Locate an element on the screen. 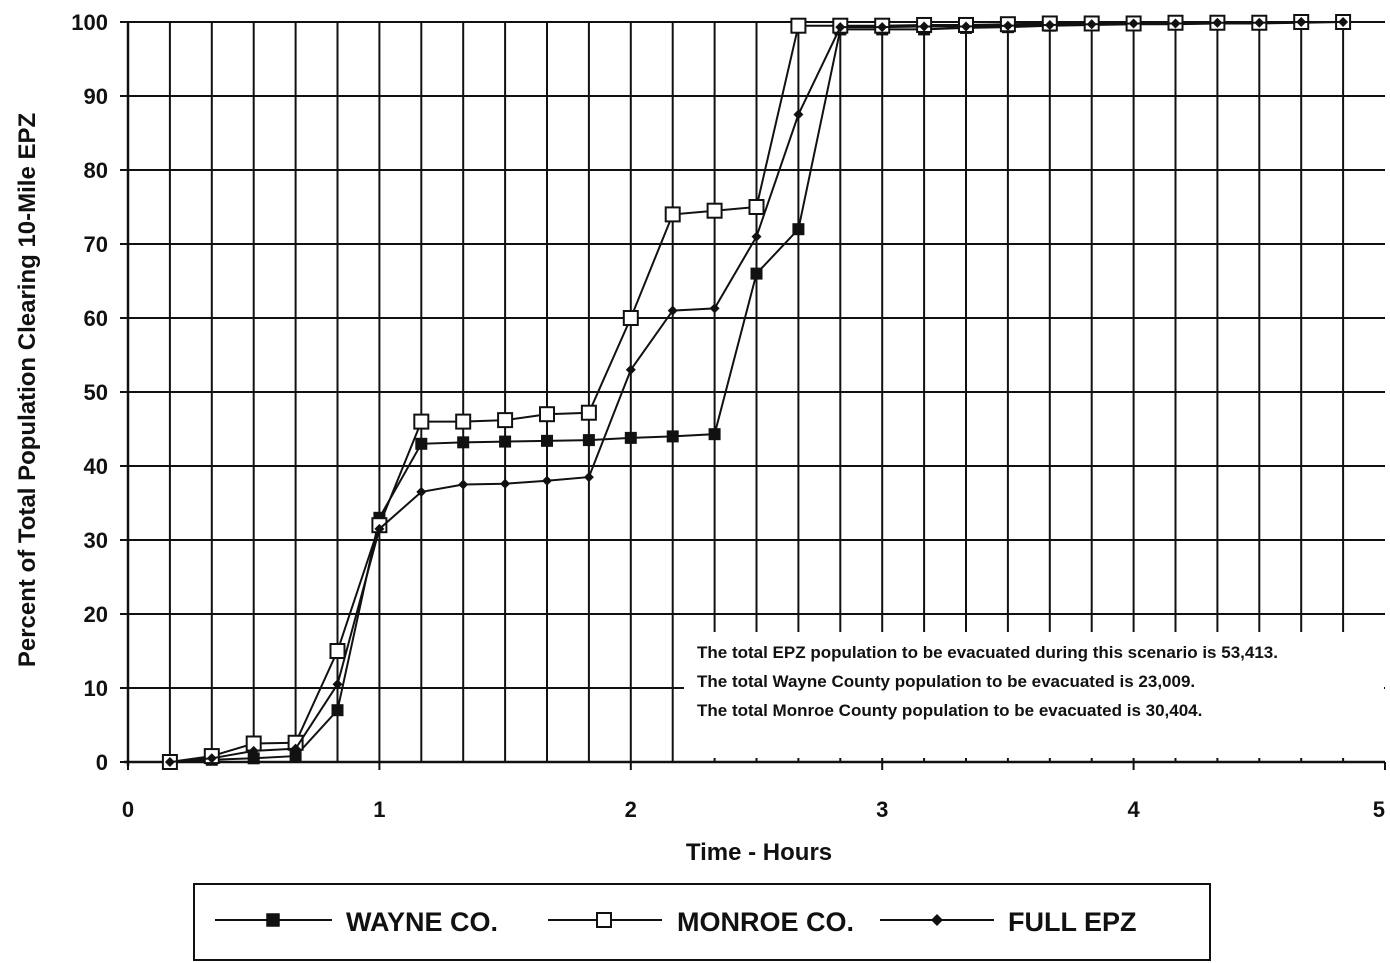 Image resolution: width=1390 pixels, height=963 pixels. y-tick-label: 20 is located at coordinates (96, 614).